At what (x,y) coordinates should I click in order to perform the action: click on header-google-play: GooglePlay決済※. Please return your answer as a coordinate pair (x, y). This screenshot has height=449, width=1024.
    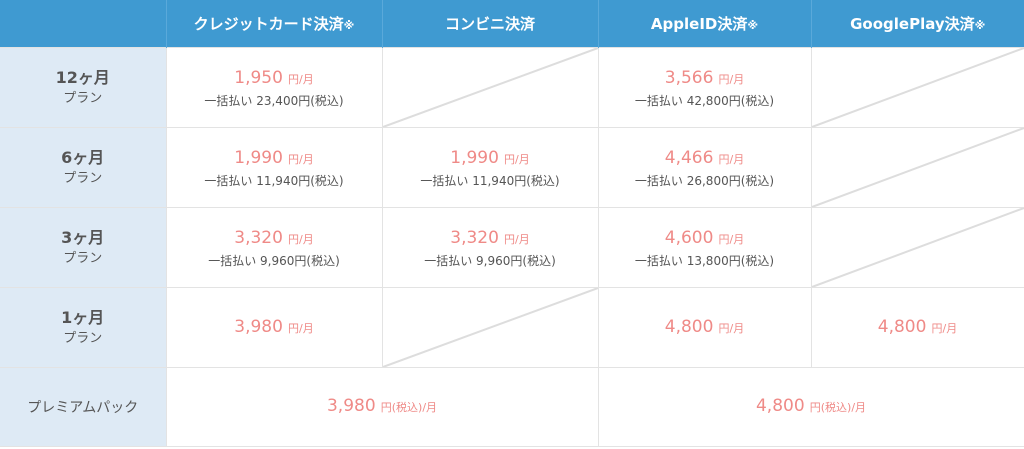
    Looking at the image, I should click on (917, 24).